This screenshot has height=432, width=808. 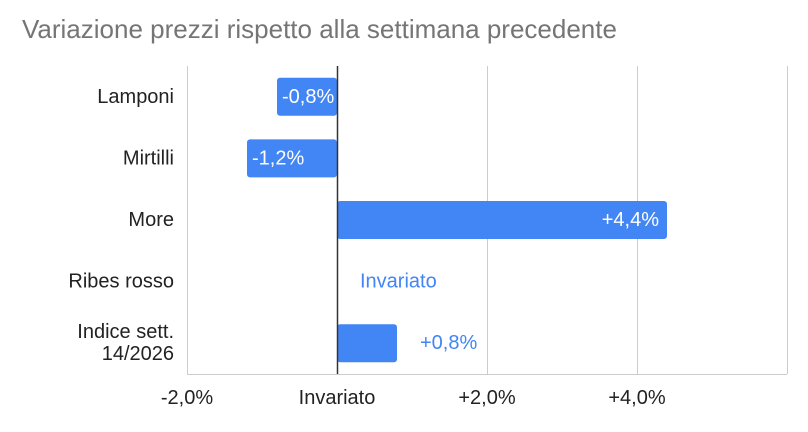 I want to click on data-label-4: +0,8%, so click(x=448, y=343).